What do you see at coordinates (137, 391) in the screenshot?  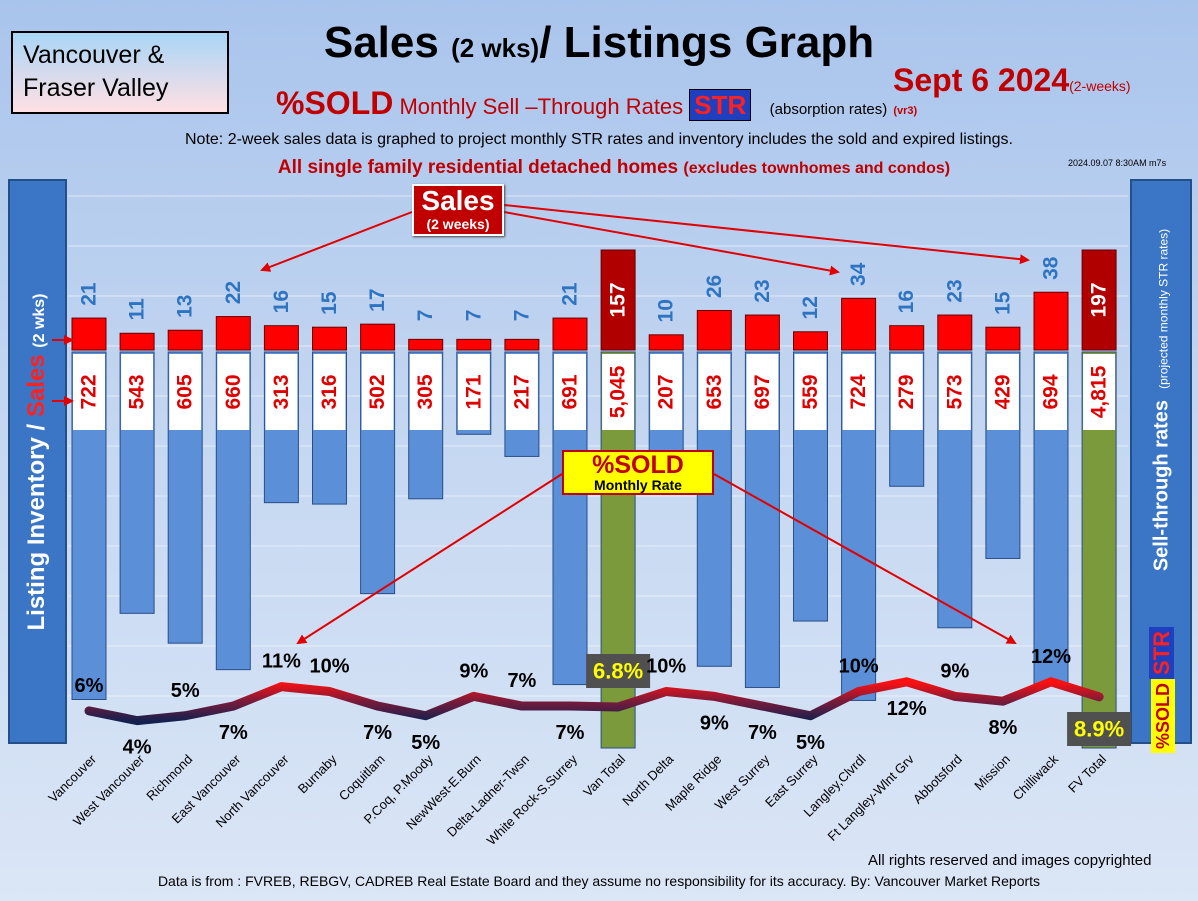 I see `inventory-label-west-vancouver: 543` at bounding box center [137, 391].